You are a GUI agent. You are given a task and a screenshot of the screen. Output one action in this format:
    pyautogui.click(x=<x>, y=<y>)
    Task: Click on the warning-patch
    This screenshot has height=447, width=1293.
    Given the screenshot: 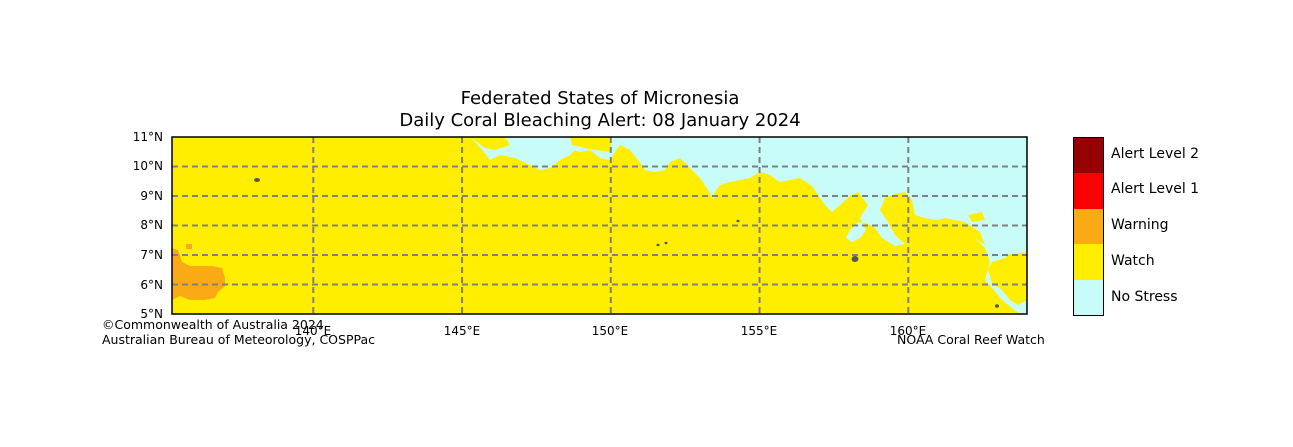 What is the action you would take?
    pyautogui.click(x=189, y=246)
    